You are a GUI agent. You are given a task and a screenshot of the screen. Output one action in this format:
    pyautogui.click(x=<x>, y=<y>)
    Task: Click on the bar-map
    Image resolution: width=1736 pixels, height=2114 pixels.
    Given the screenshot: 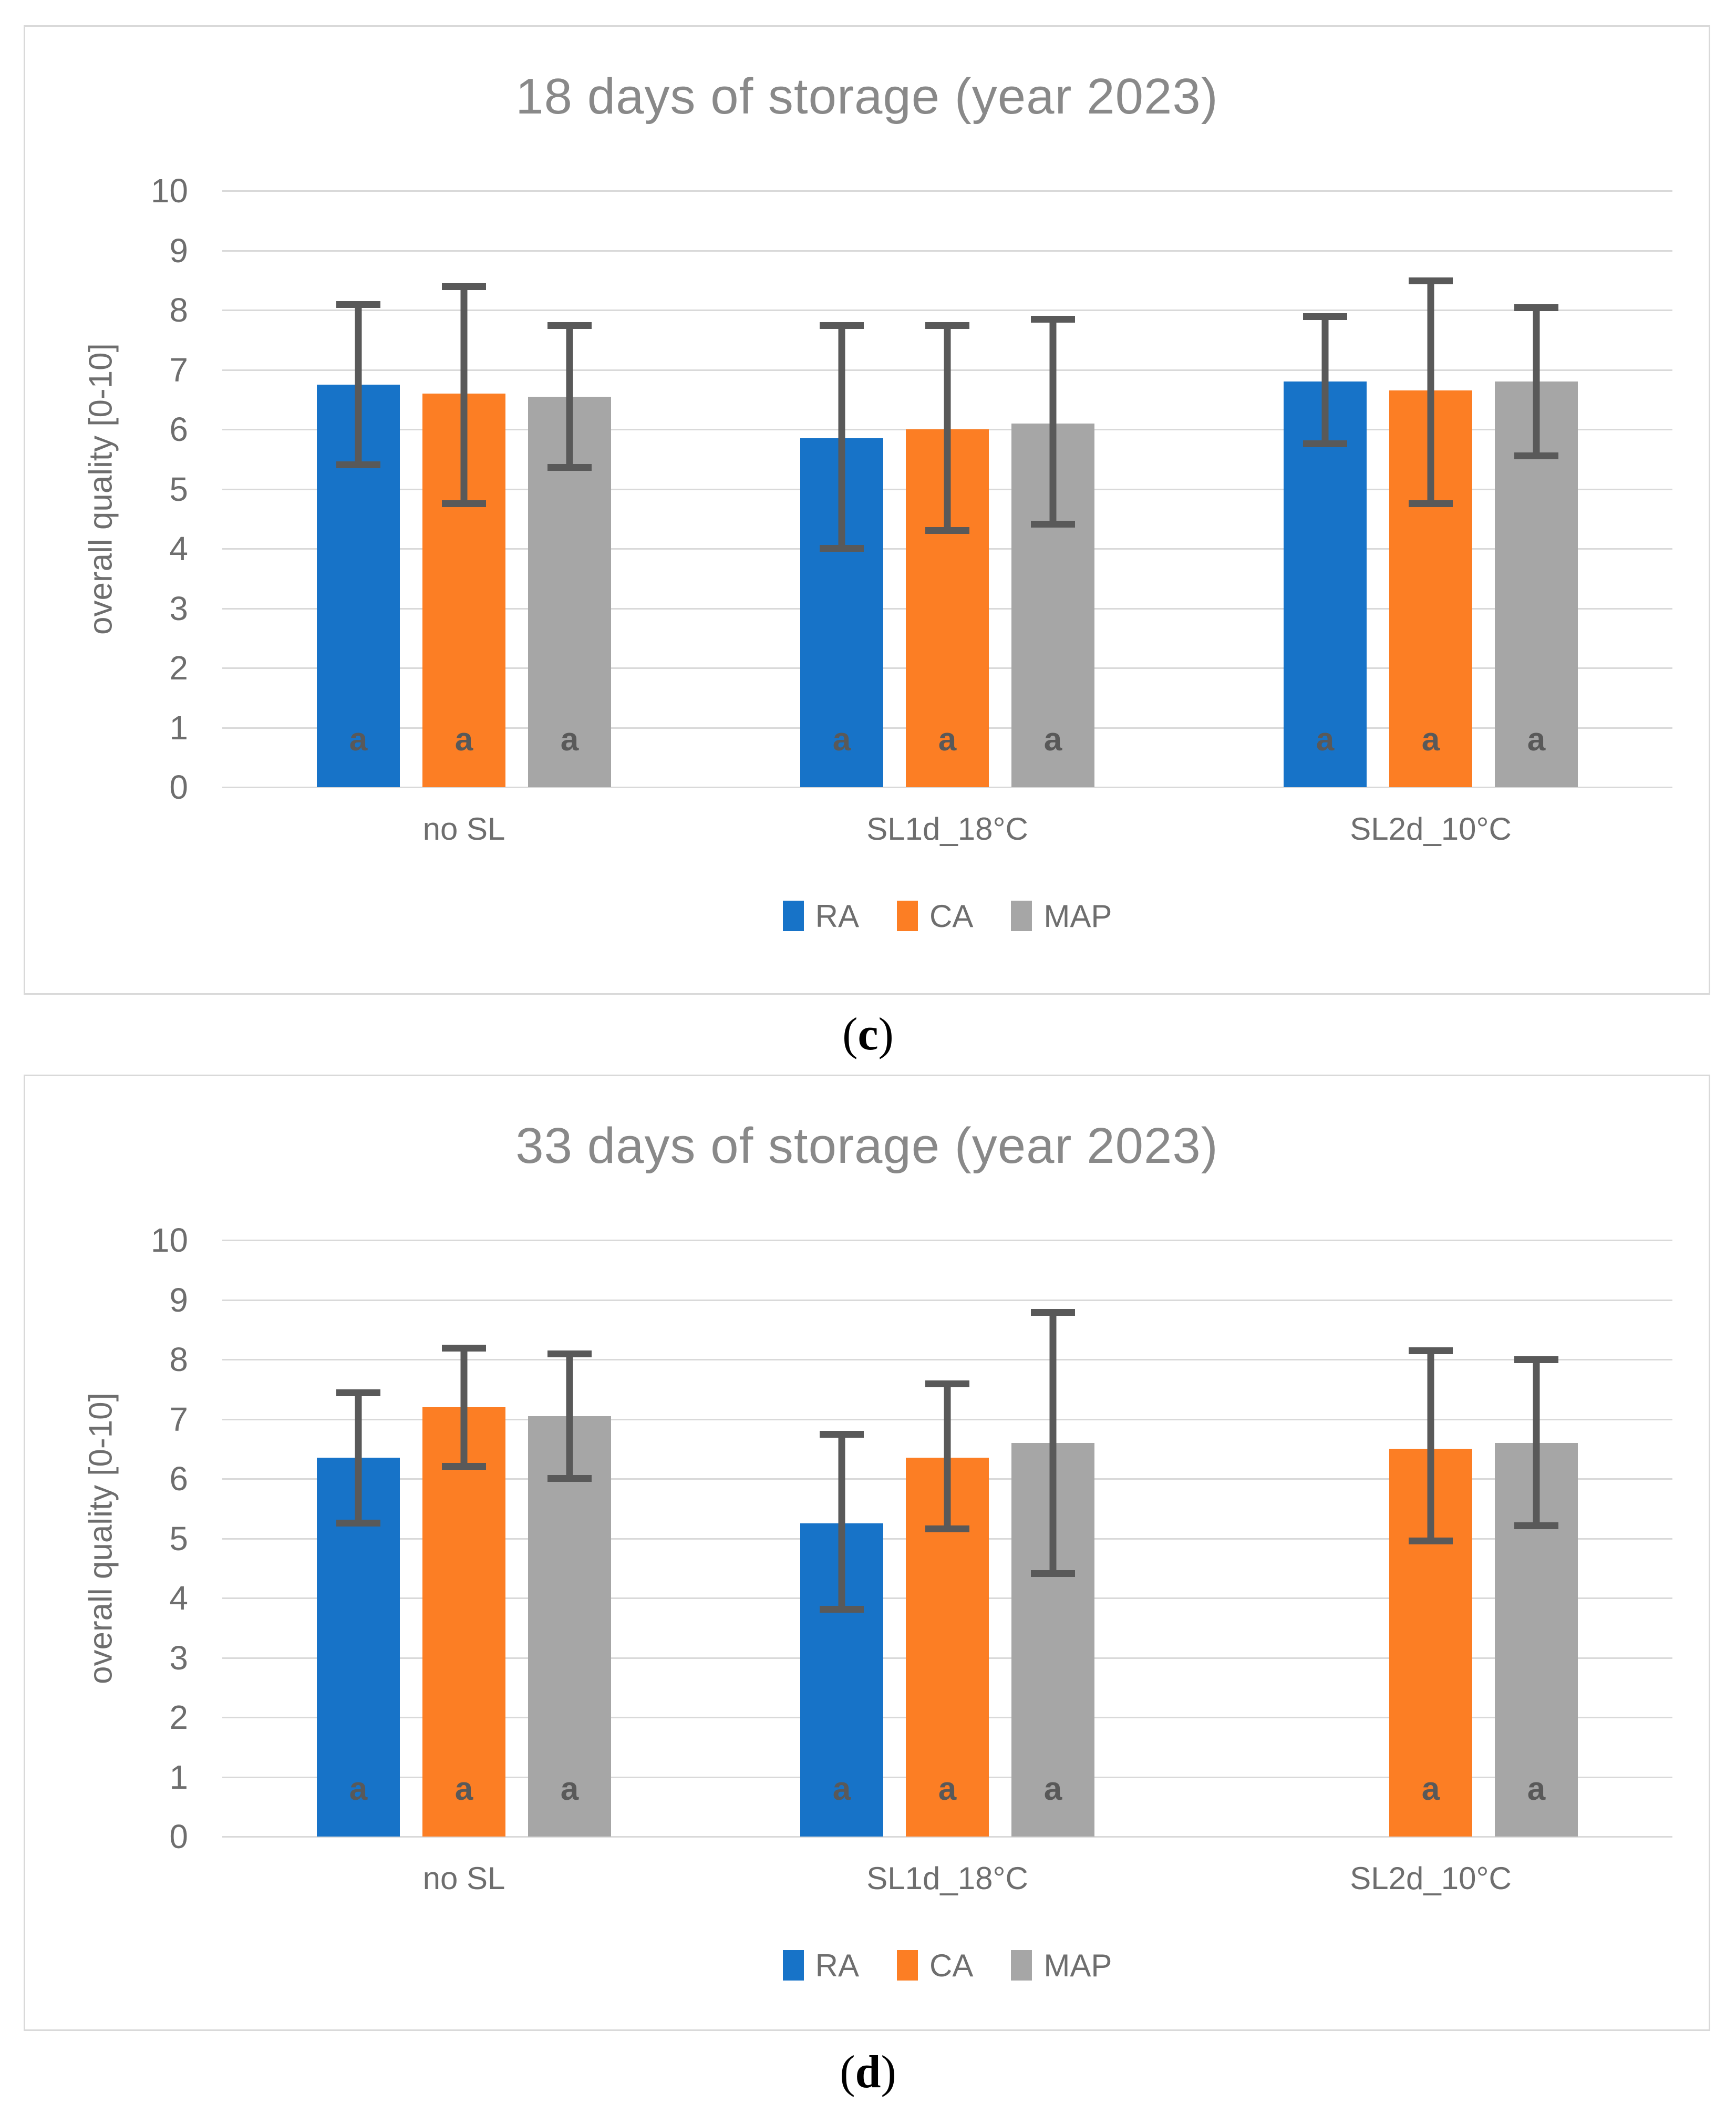 What is the action you would take?
    pyautogui.click(x=570, y=1626)
    